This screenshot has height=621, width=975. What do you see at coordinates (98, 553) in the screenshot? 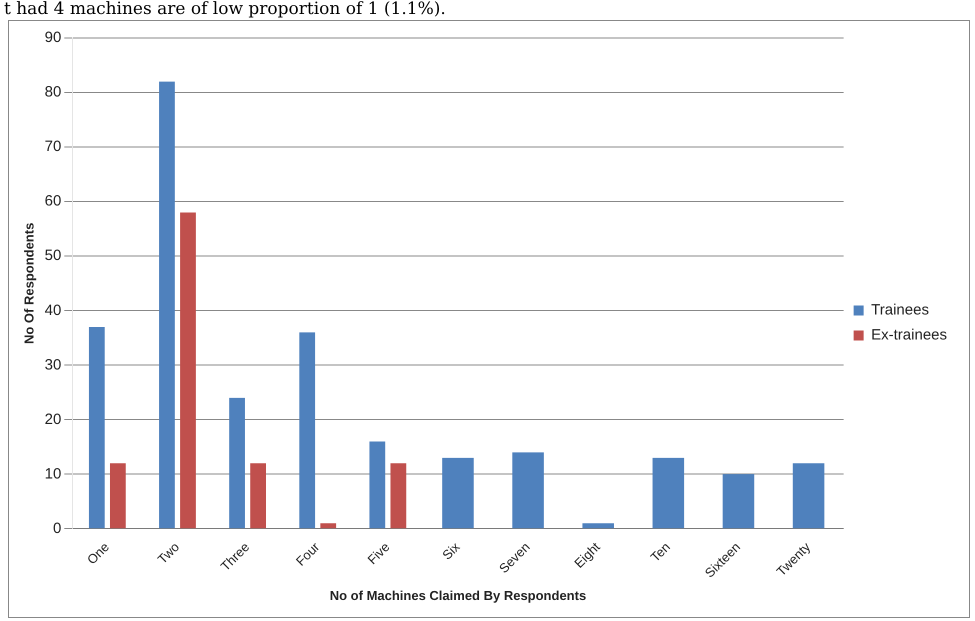
I see `x-tick-label: One` at bounding box center [98, 553].